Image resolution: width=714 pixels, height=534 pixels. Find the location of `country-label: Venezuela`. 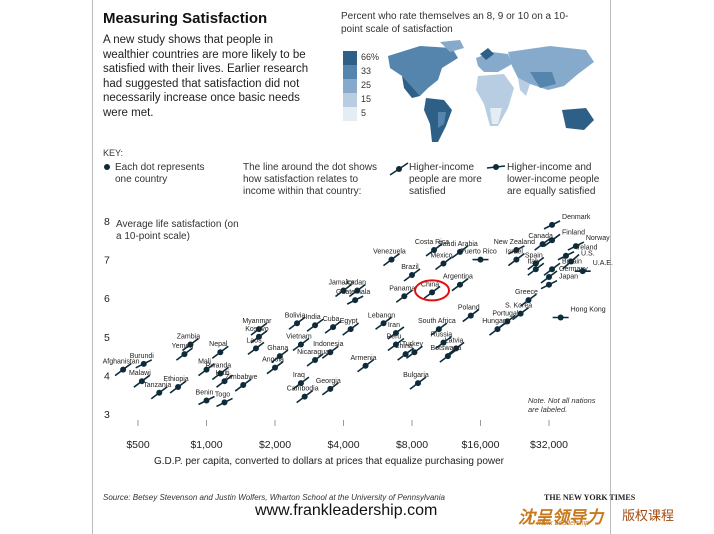

country-label: Venezuela is located at coordinates (389, 252).